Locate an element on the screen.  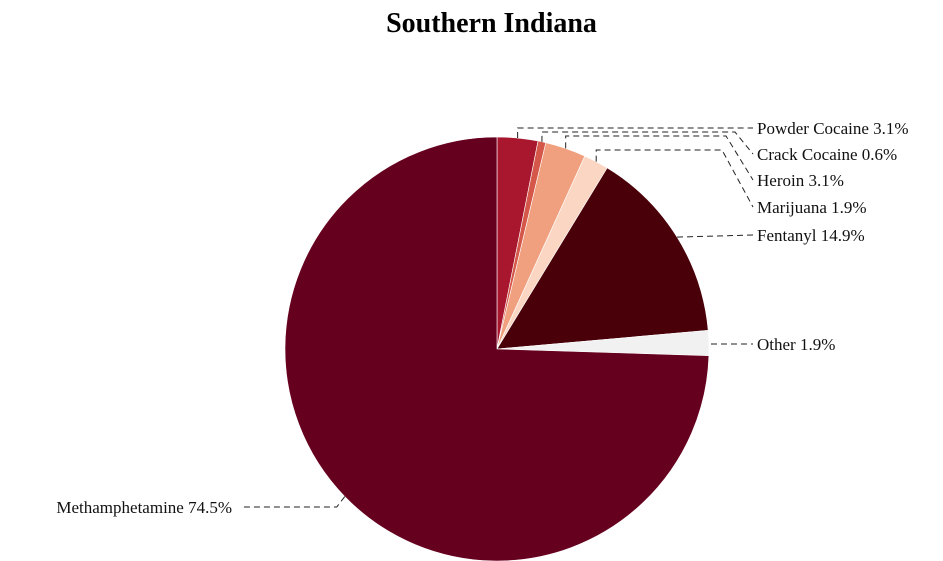
slice-label-crack-cocaine: Crack Cocaine 0.6% is located at coordinates (827, 154).